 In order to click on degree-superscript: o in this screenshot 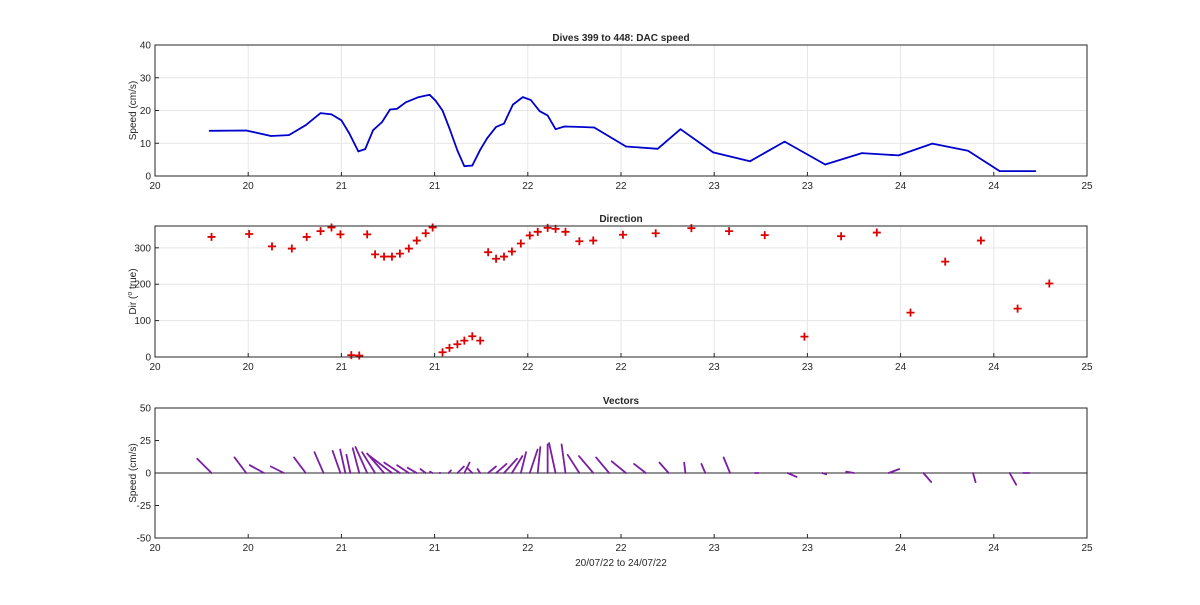, I will do `click(130, 294)`.